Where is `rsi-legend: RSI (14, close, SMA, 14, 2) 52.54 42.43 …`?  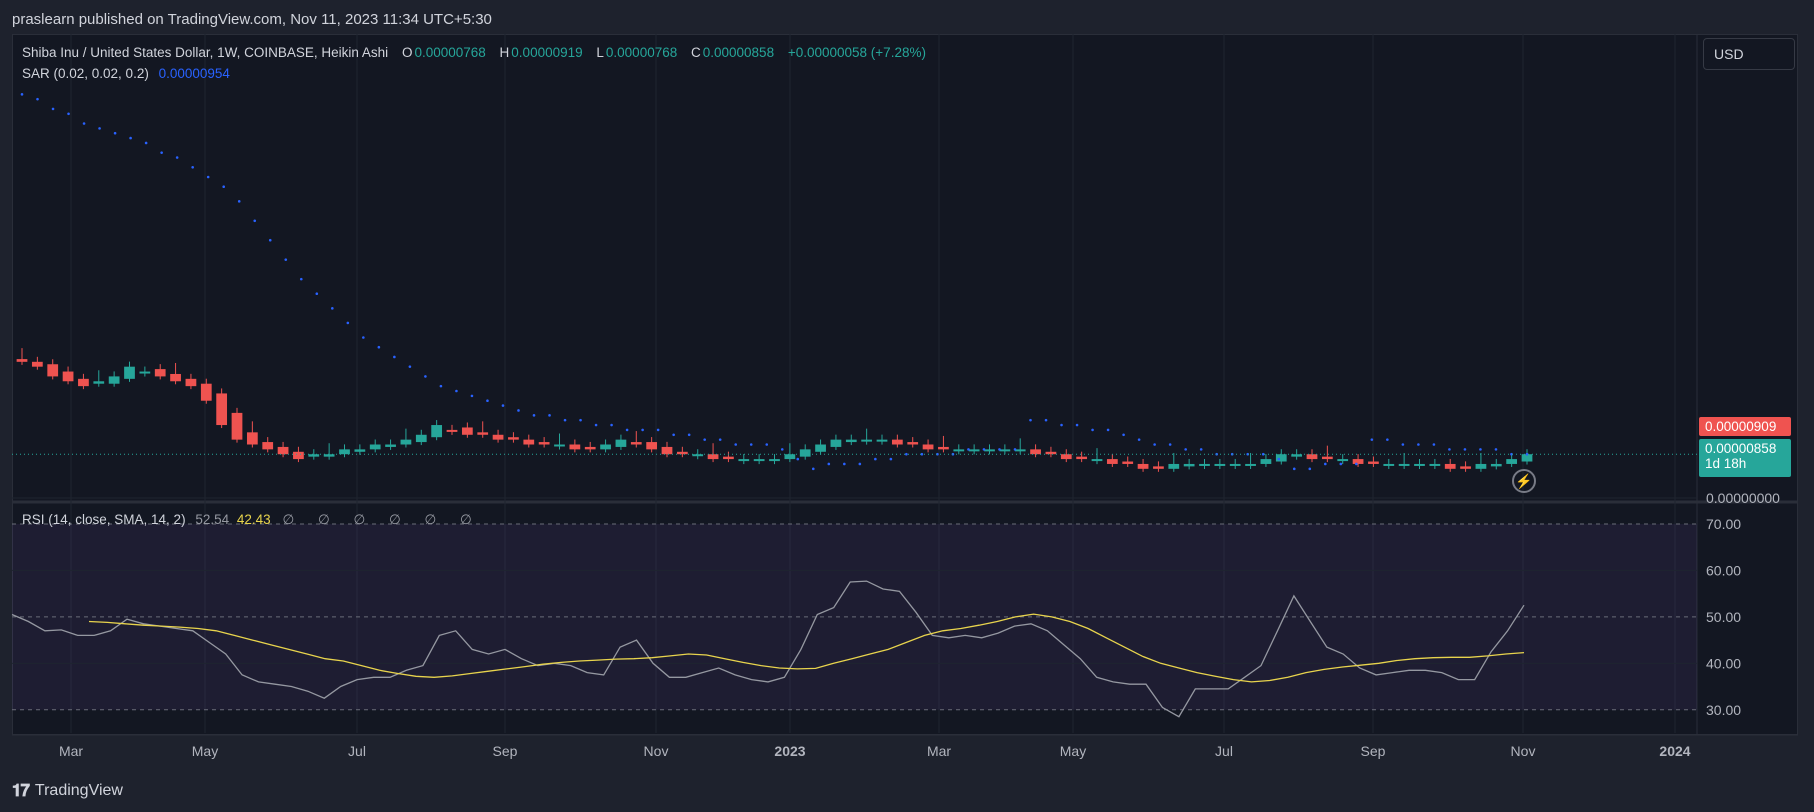
rsi-legend: RSI (14, close, SMA, 14, 2) 52.54 42.43 … is located at coordinates (252, 520).